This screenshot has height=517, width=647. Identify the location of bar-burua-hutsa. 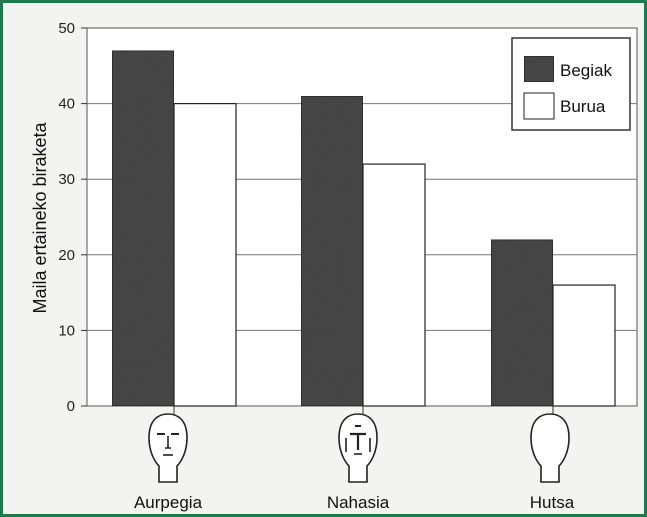
(584, 345).